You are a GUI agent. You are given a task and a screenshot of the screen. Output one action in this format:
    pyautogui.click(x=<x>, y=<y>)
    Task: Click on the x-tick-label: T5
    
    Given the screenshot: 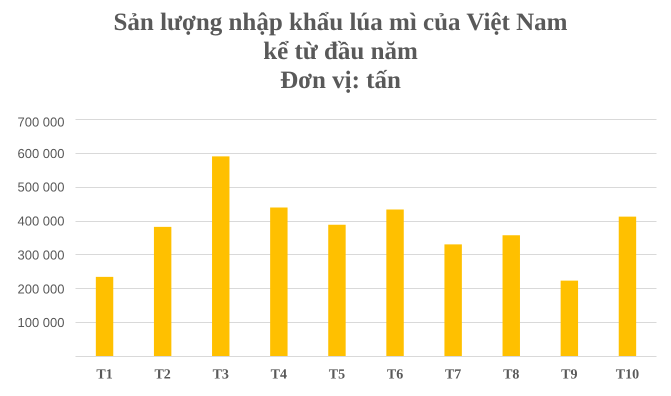 What is the action you would take?
    pyautogui.click(x=337, y=375)
    